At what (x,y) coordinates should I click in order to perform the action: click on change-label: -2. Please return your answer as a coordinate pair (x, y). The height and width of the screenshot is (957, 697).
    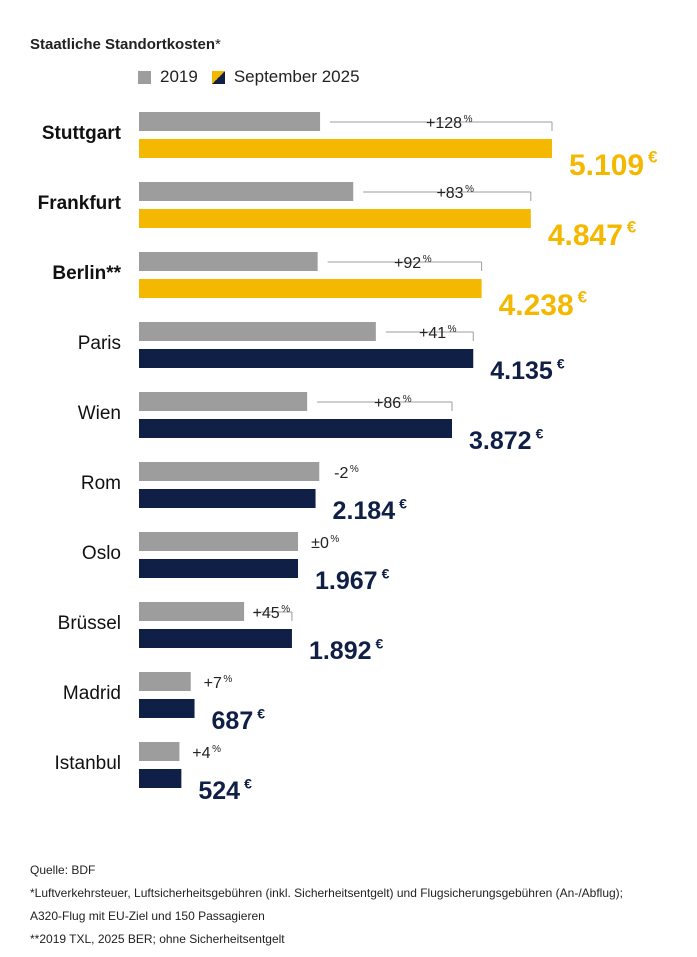
    Looking at the image, I should click on (341, 473).